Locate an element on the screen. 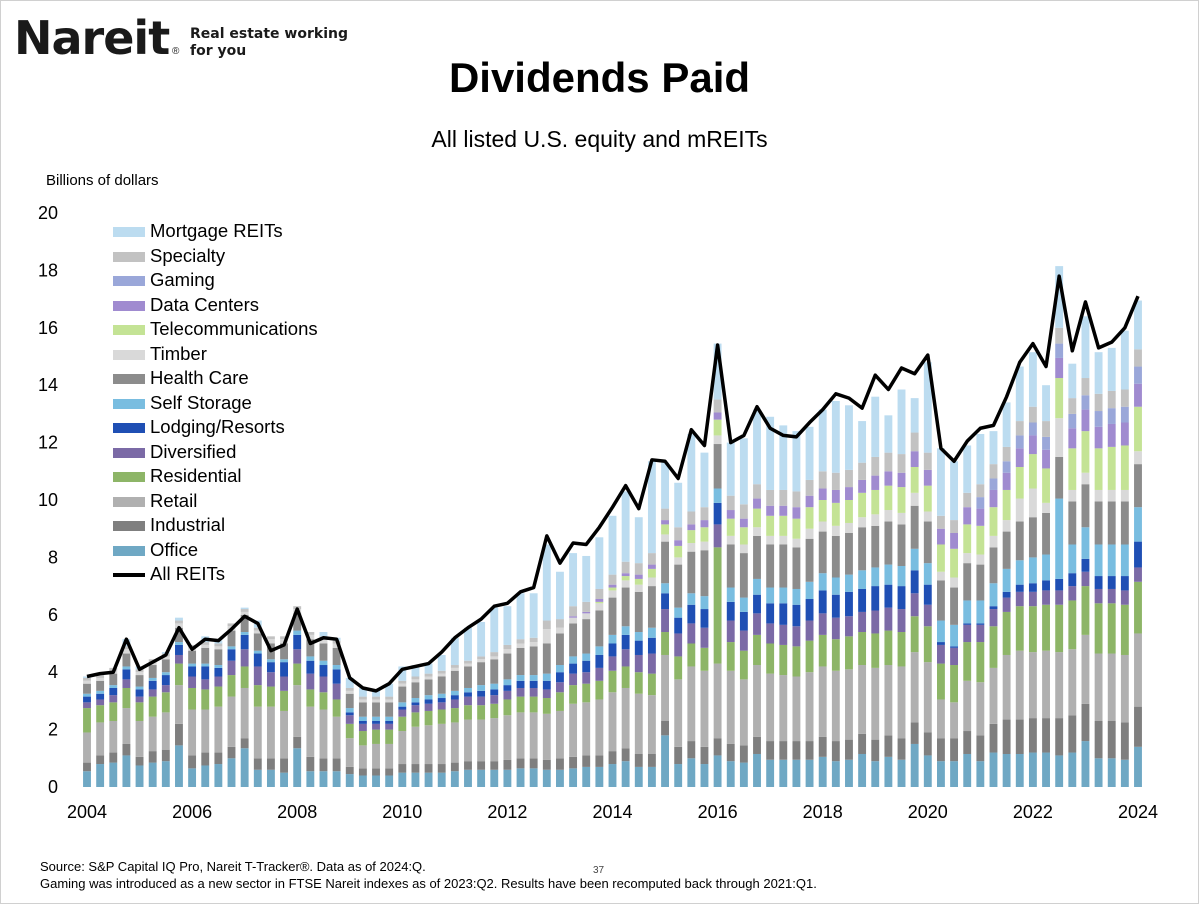 Image resolution: width=1199 pixels, height=904 pixels. x-tick-label: 2014 is located at coordinates (612, 812).